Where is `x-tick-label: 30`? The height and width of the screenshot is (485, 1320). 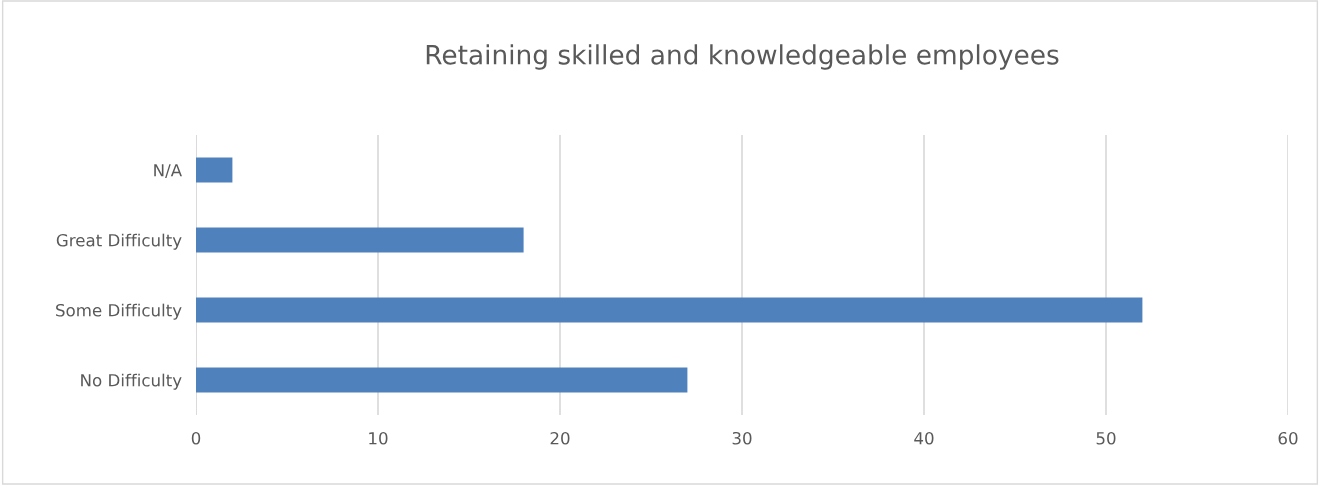 x-tick-label: 30 is located at coordinates (742, 438).